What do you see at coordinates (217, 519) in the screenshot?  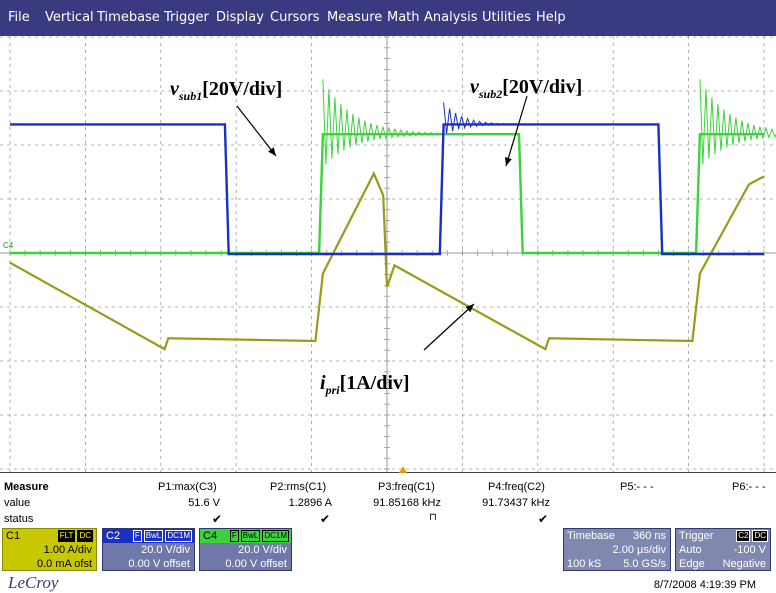 I see `p1-status-icon: ✔` at bounding box center [217, 519].